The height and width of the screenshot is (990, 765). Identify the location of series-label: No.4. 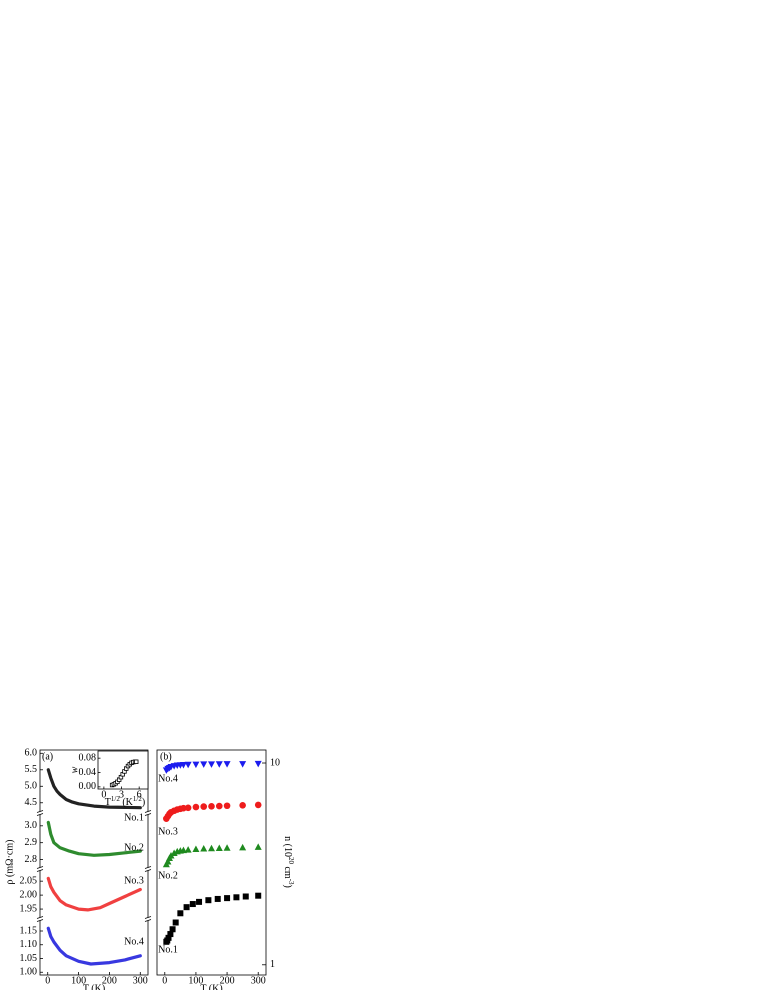
(134, 941).